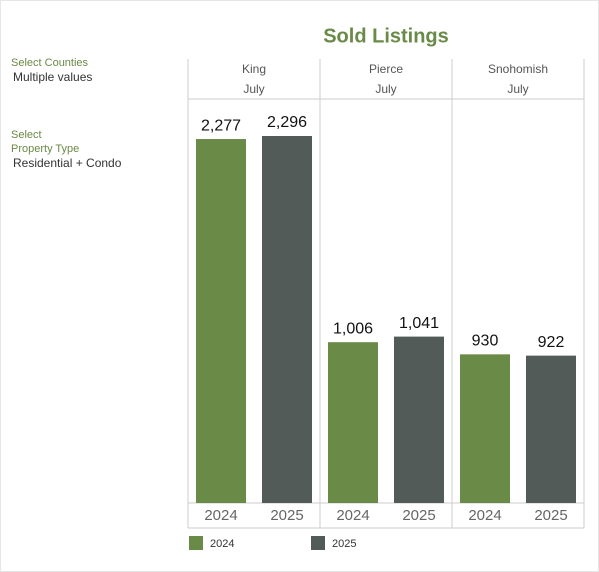 The width and height of the screenshot is (599, 572). I want to click on category-label: Pierce, so click(386, 69).